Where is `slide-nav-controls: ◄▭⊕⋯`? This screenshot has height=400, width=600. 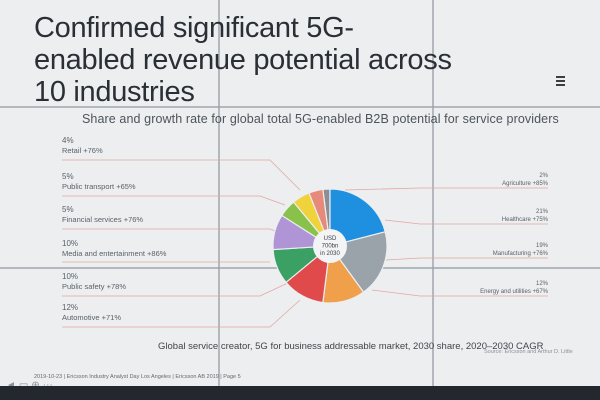
slide-nav-controls: ◄▭⊕⋯ is located at coordinates (31, 385).